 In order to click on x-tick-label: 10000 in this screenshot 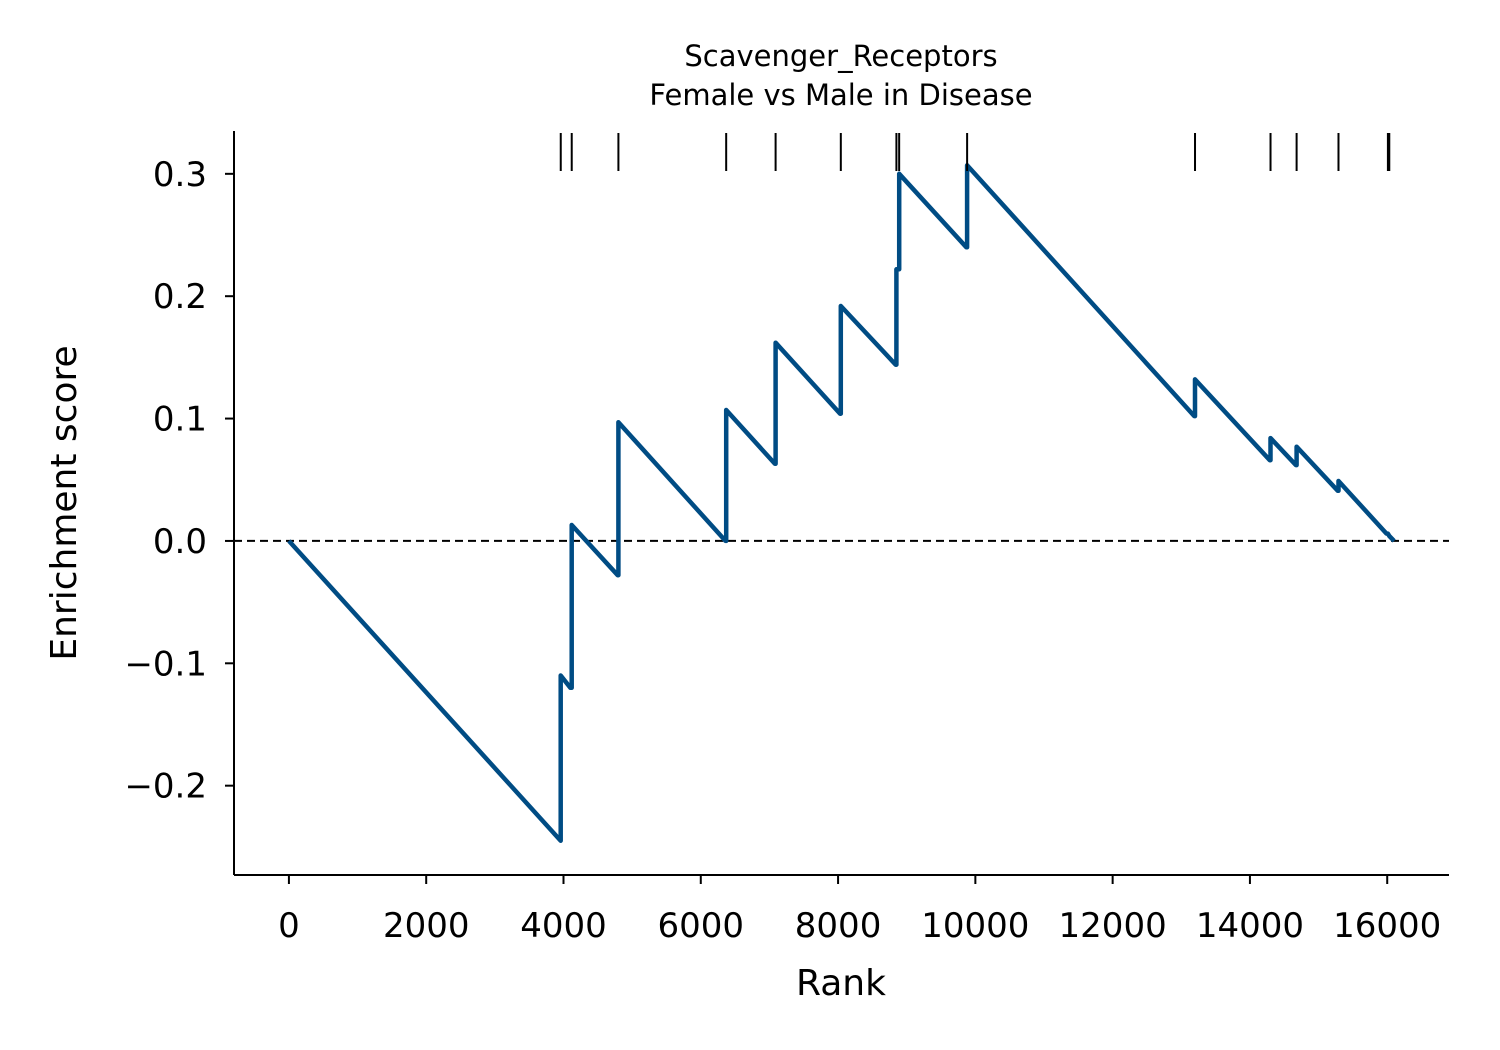, I will do `click(975, 926)`.